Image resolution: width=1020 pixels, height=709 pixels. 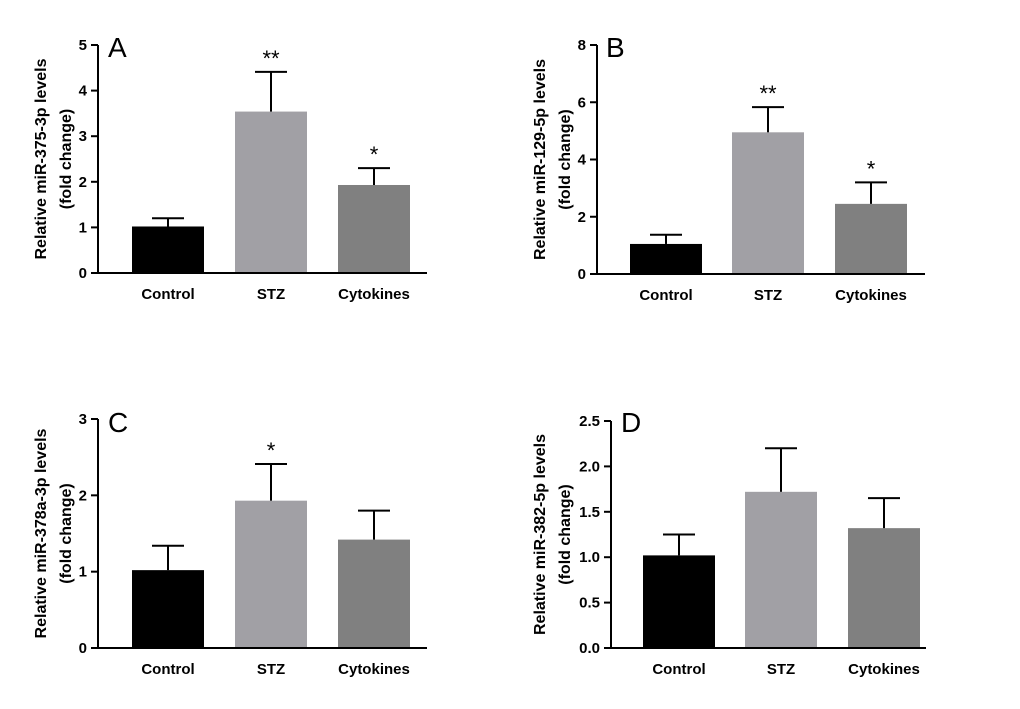 I want to click on panel-letter: D, so click(x=631, y=422).